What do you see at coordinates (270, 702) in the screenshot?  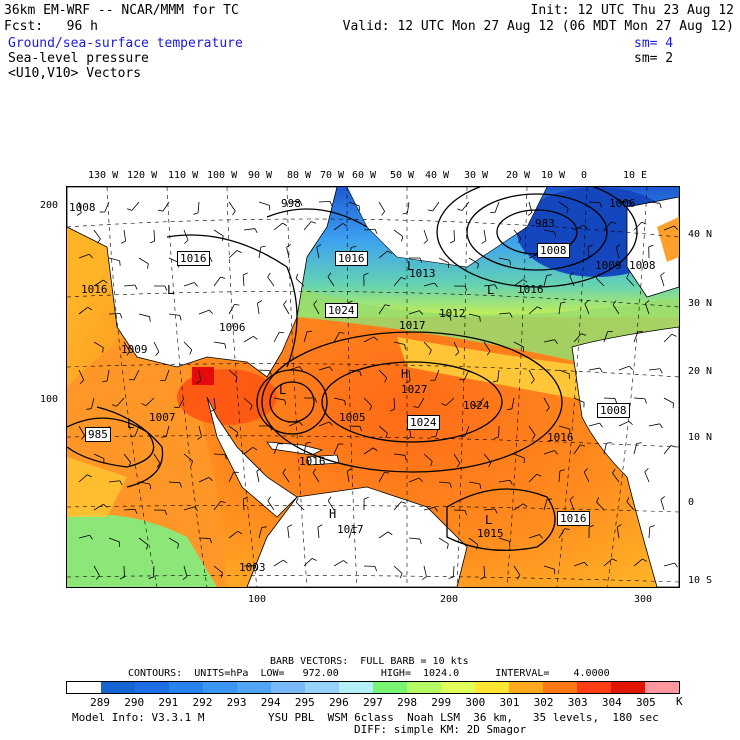 I see `colorbar-tick-label: 294` at bounding box center [270, 702].